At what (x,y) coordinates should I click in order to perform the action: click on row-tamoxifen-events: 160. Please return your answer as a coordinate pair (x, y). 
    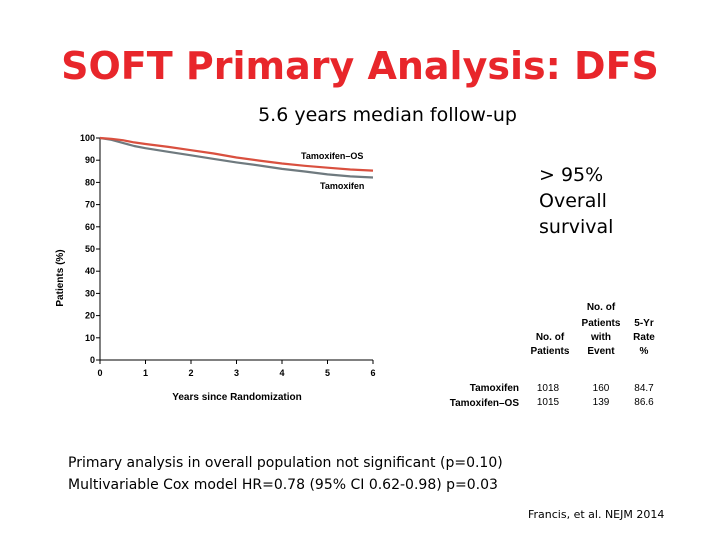
    Looking at the image, I should click on (601, 388).